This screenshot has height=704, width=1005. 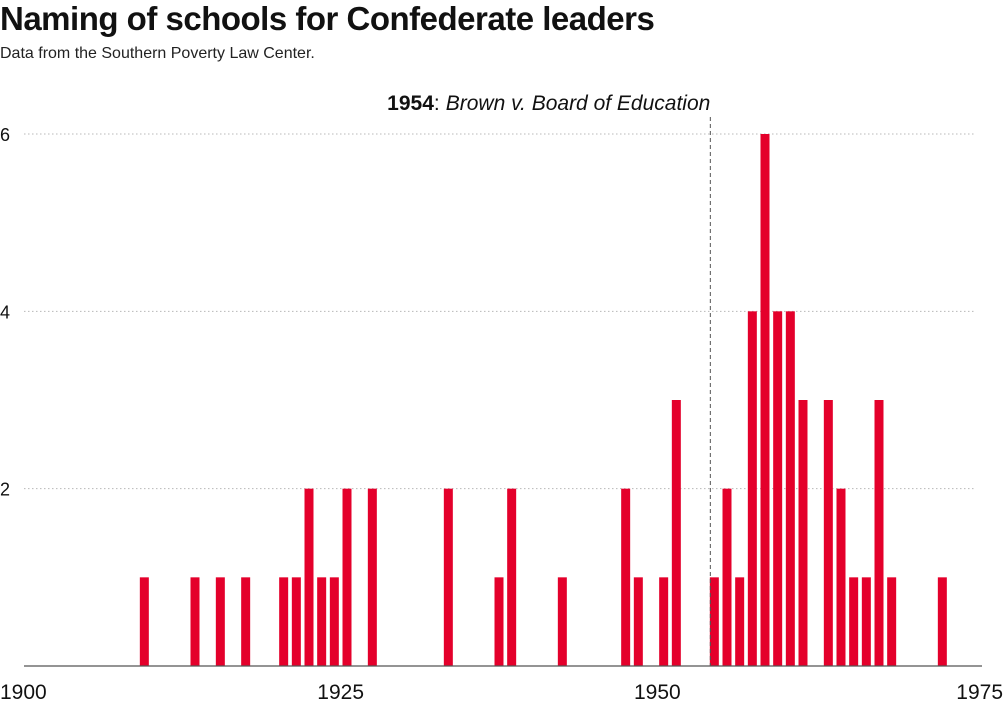 What do you see at coordinates (803, 533) in the screenshot?
I see `bar-1961` at bounding box center [803, 533].